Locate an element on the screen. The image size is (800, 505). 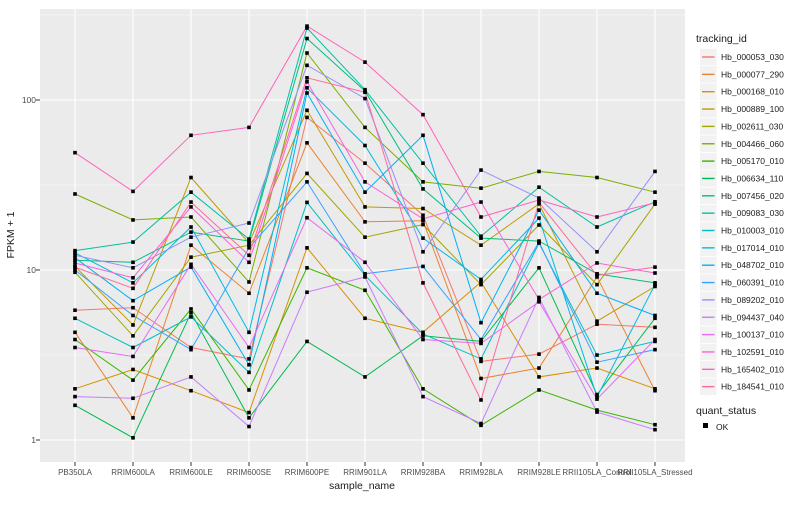
legend-entry-label: Hb_094437_040 is located at coordinates (752, 317).